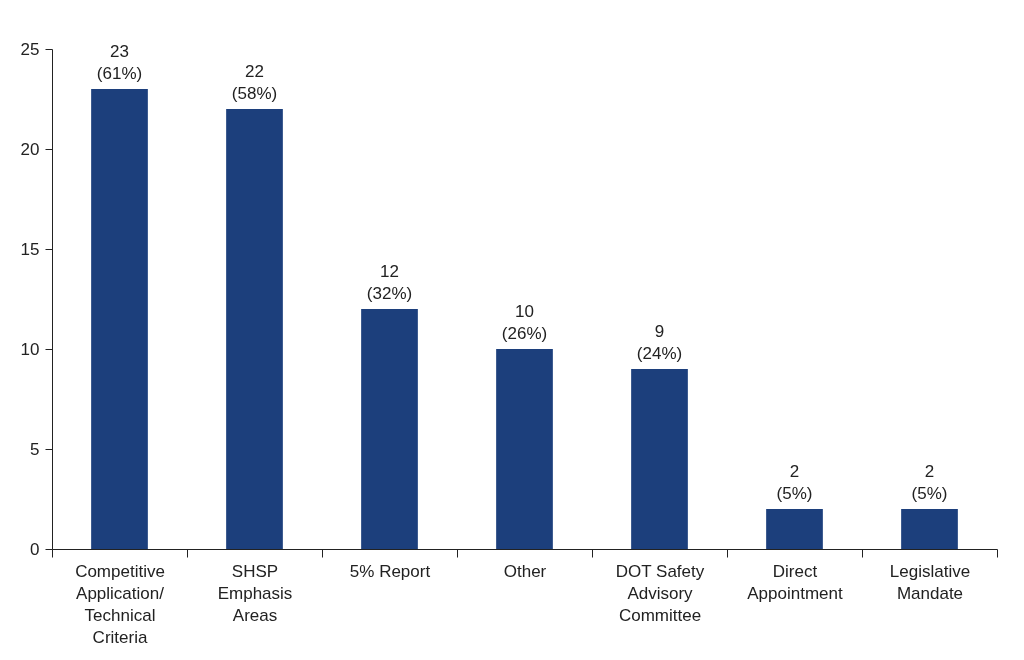  Describe the element at coordinates (35, 449) in the screenshot. I see `y-tick-label: 5` at that location.